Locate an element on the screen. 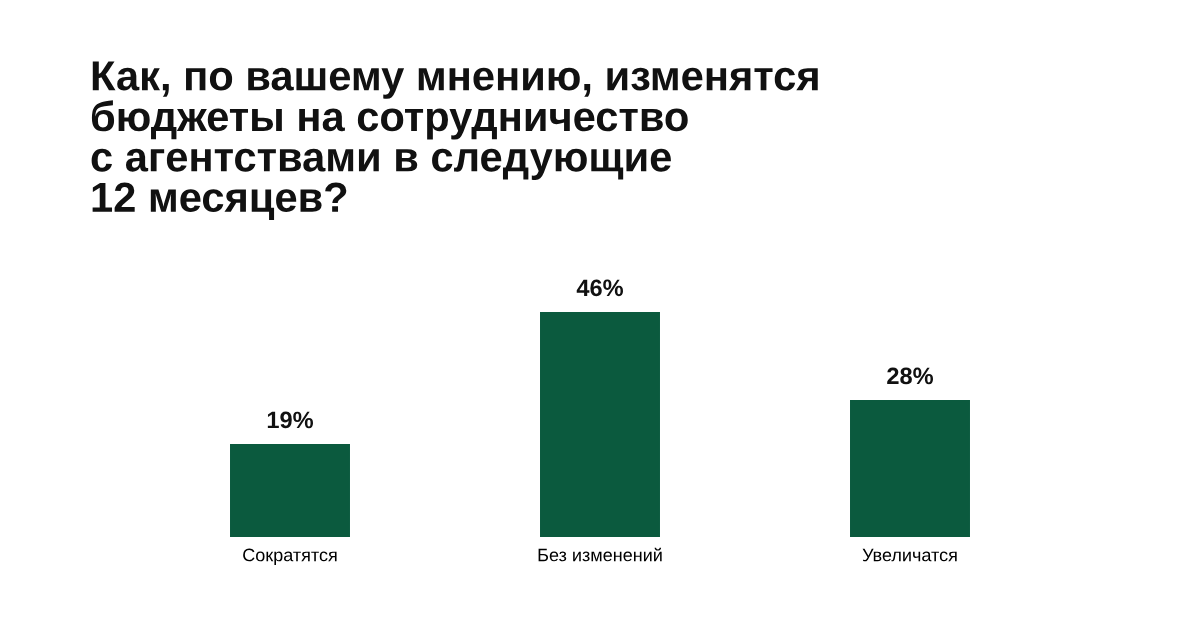  x-tick-label: Сократятся is located at coordinates (290, 556).